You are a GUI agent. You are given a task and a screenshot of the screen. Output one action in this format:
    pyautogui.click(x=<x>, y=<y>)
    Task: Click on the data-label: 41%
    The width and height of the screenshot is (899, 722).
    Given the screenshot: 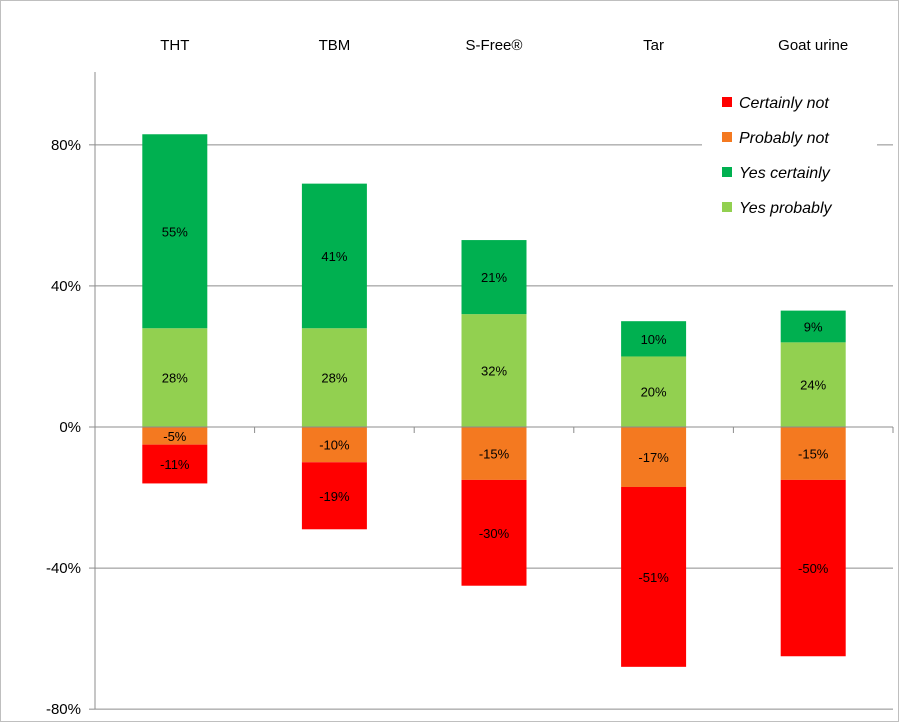 What is the action you would take?
    pyautogui.click(x=334, y=256)
    